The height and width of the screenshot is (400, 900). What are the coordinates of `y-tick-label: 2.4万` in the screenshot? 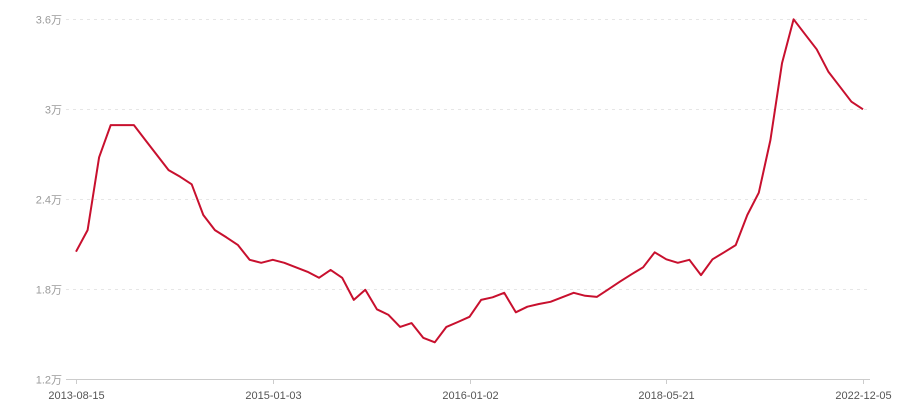 It's located at (49, 201).